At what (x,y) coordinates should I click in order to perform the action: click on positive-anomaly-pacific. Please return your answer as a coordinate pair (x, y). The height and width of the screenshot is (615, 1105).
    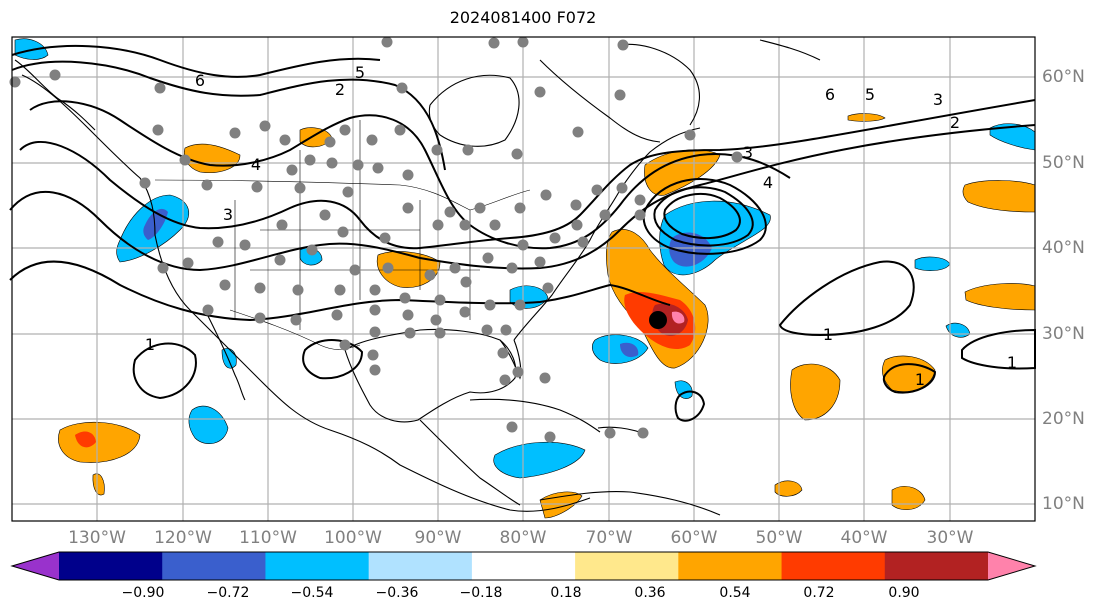
    Looking at the image, I should click on (99, 442).